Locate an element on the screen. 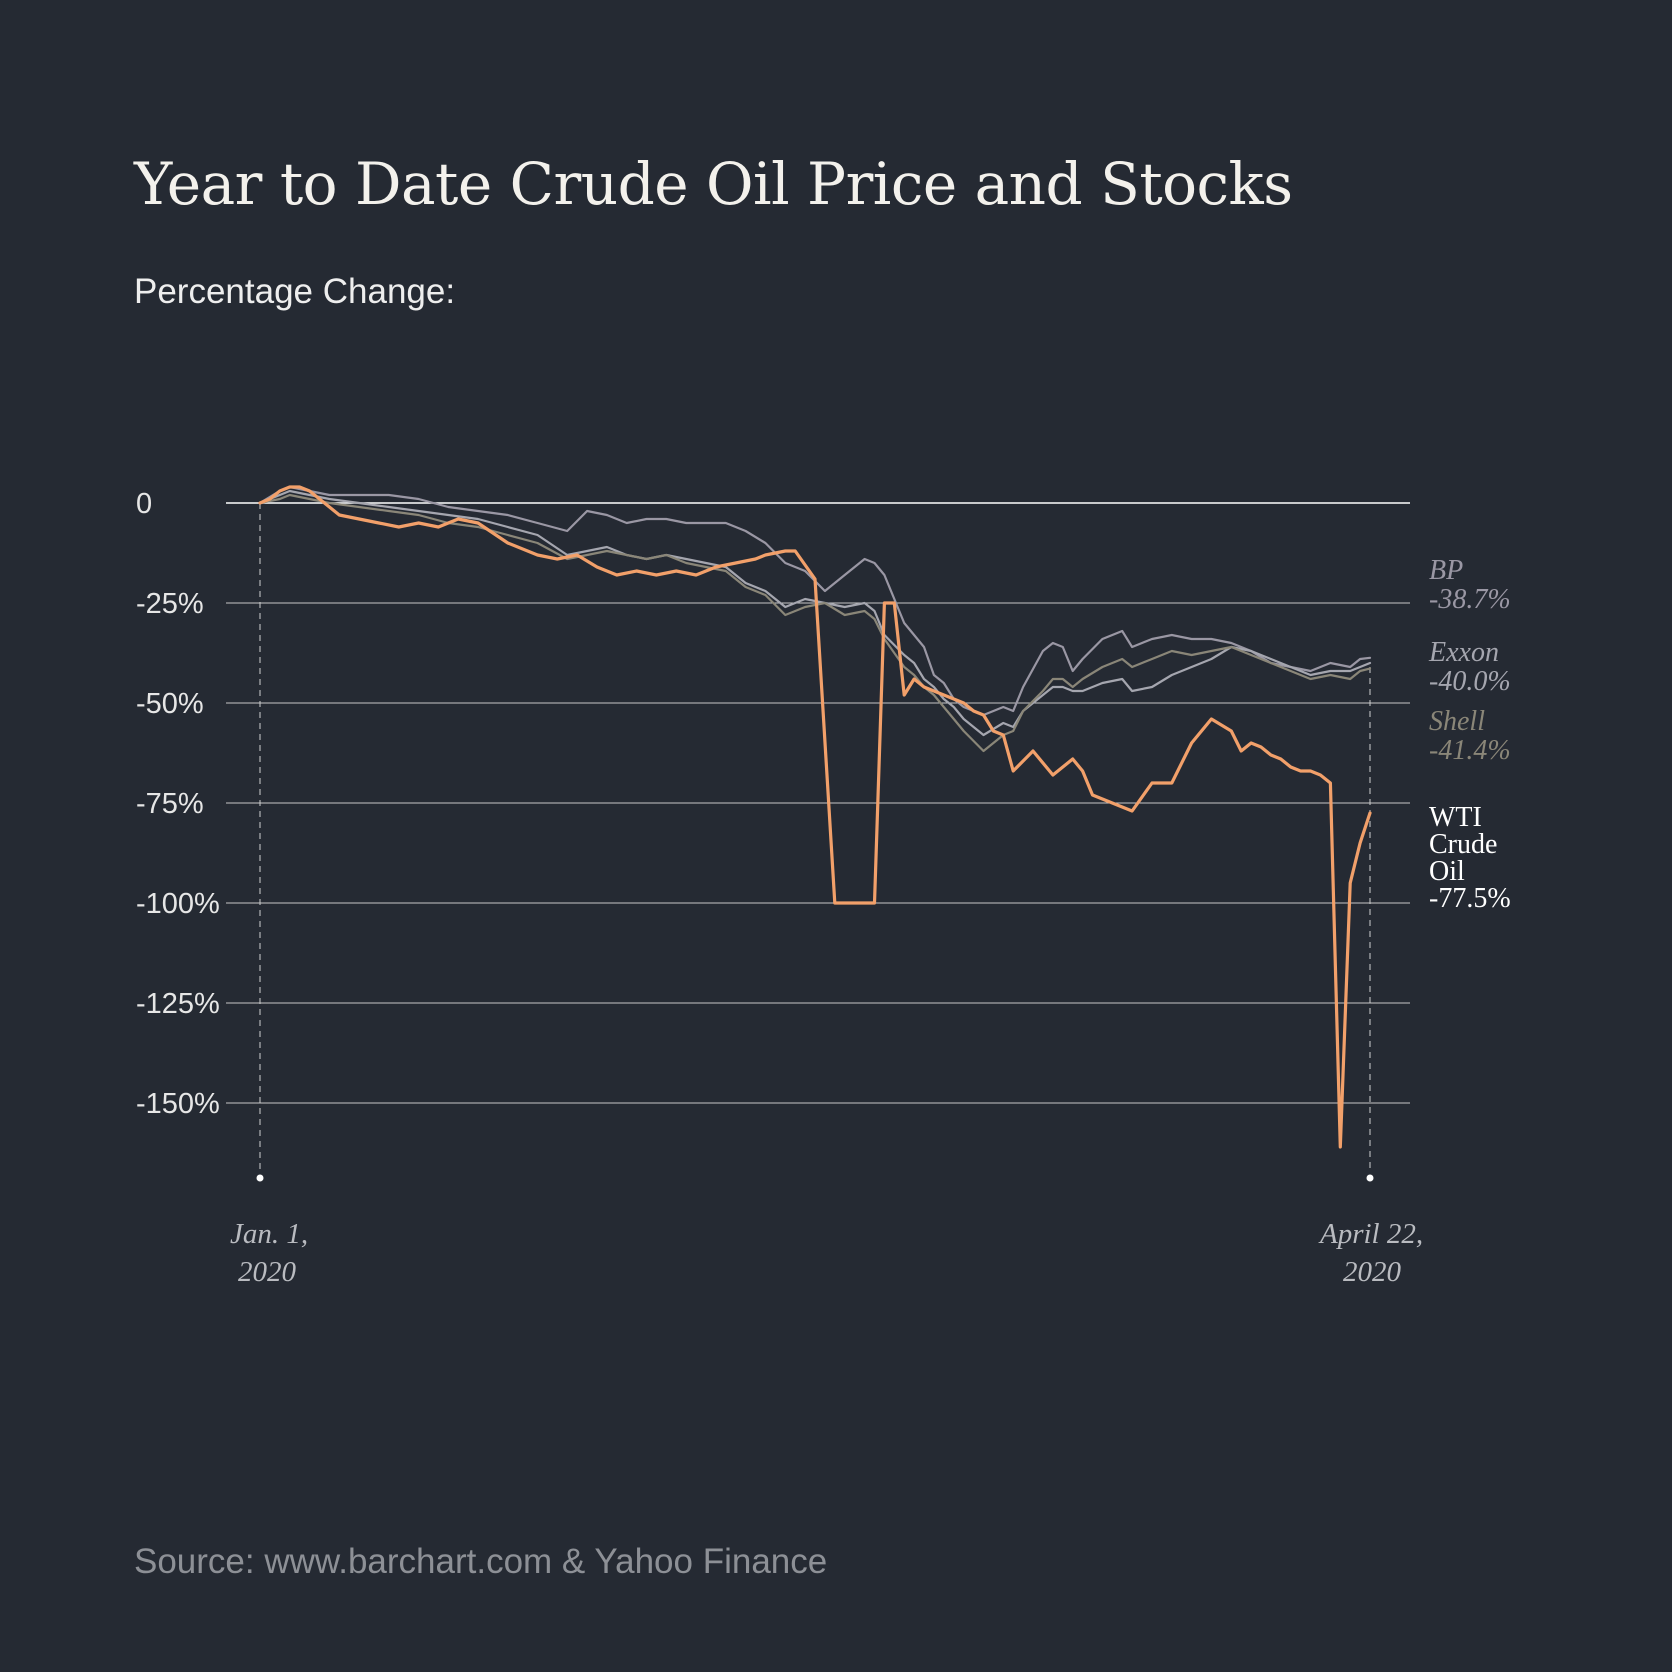  y-tick-label: -125% is located at coordinates (178, 1004).